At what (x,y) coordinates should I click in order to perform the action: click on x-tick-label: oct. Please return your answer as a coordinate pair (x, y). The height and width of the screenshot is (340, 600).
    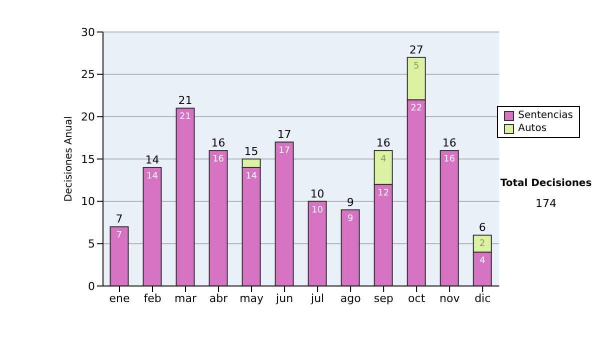
    Looking at the image, I should click on (417, 298).